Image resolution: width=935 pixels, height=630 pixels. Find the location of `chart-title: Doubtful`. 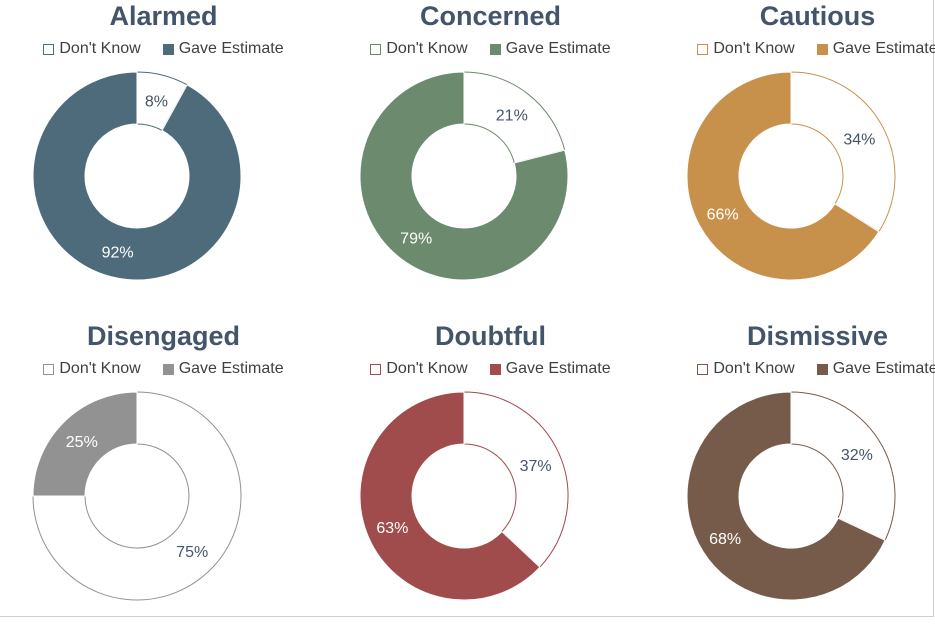

chart-title: Doubtful is located at coordinates (490, 336).